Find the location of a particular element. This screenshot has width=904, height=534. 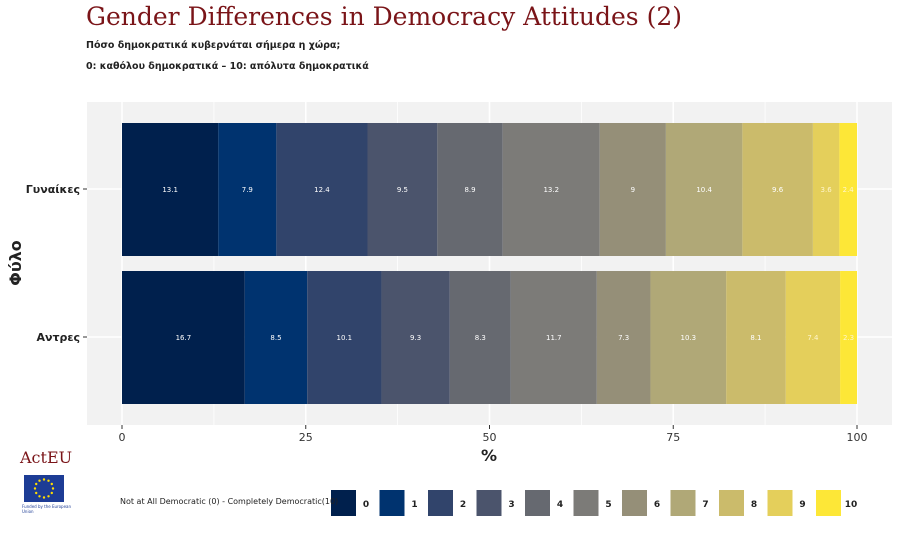

legend-label: 6 is located at coordinates (657, 505).